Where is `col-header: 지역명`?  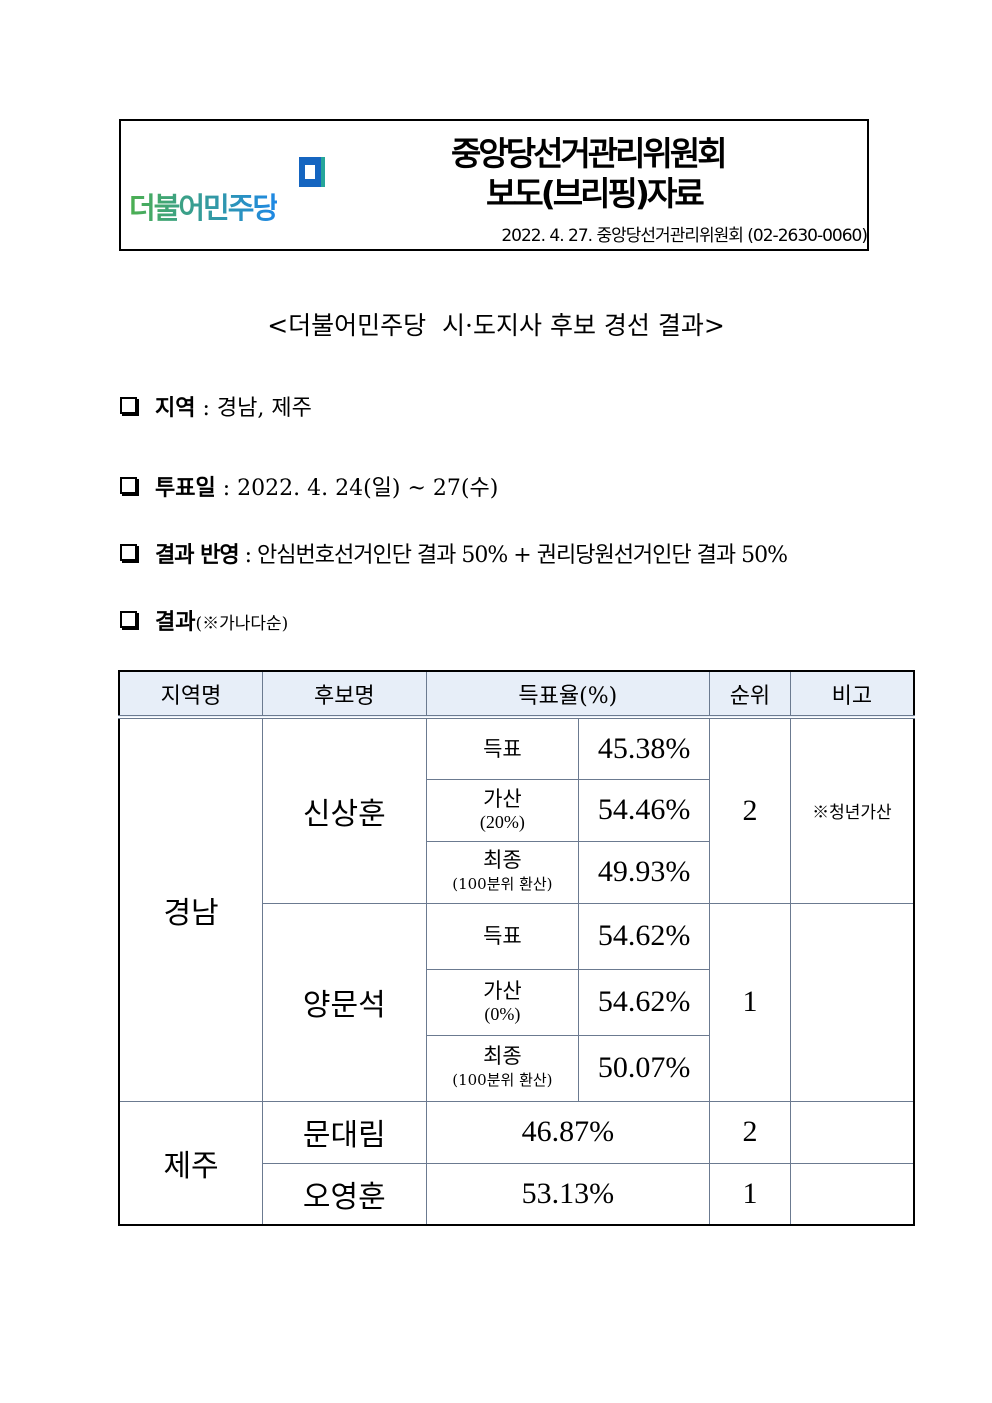 col-header: 지역명 is located at coordinates (191, 694).